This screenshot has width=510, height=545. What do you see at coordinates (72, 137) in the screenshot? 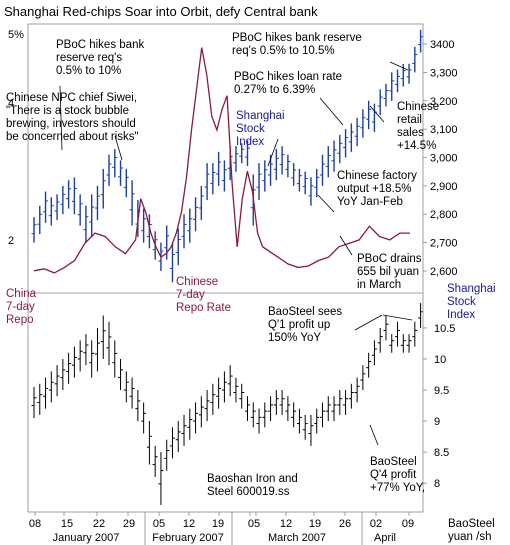
I see `anno-npc-siwei-line-3: be concerned about risks"` at bounding box center [72, 137].